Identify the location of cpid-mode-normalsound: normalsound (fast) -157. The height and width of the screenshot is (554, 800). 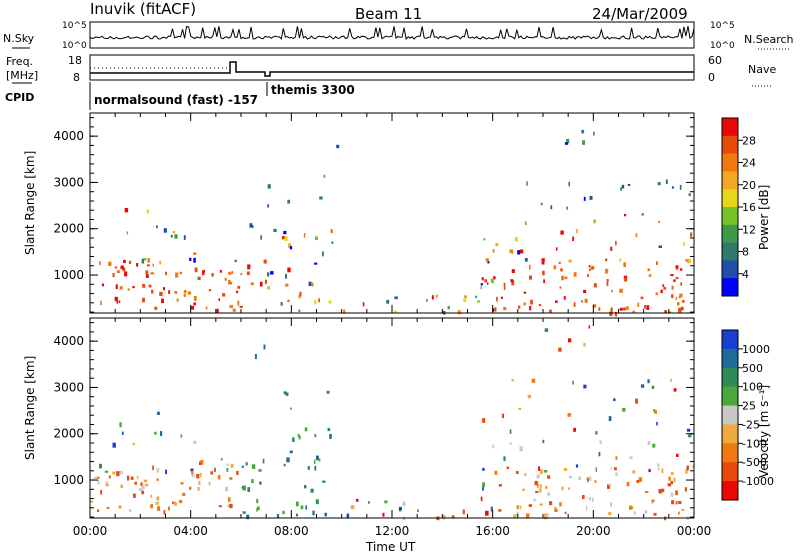
(176, 100).